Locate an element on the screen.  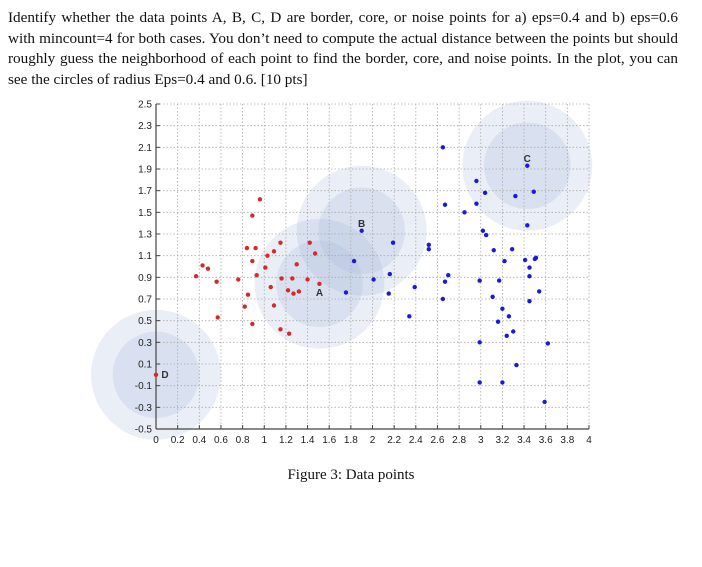
y-tick-label: 0.1 is located at coordinates (145, 365).